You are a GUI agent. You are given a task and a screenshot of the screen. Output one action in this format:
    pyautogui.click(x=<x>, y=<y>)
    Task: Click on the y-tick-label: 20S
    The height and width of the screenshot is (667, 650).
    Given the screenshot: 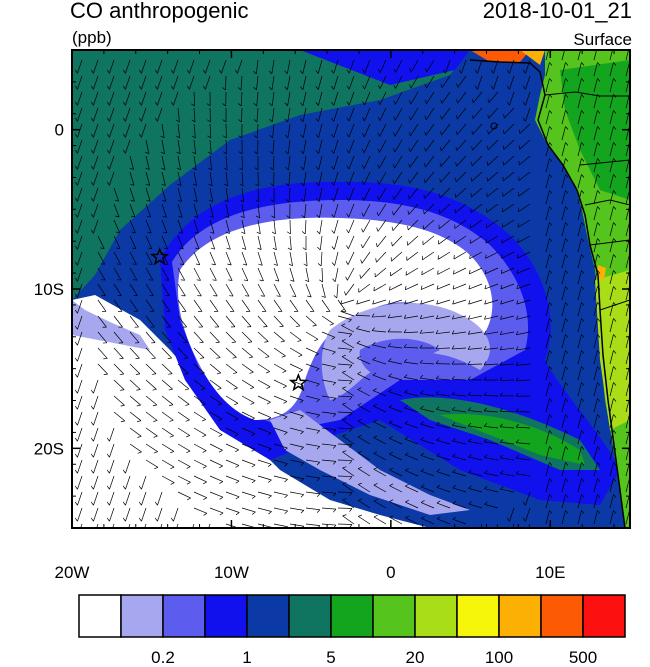 What is the action you would take?
    pyautogui.click(x=49, y=448)
    